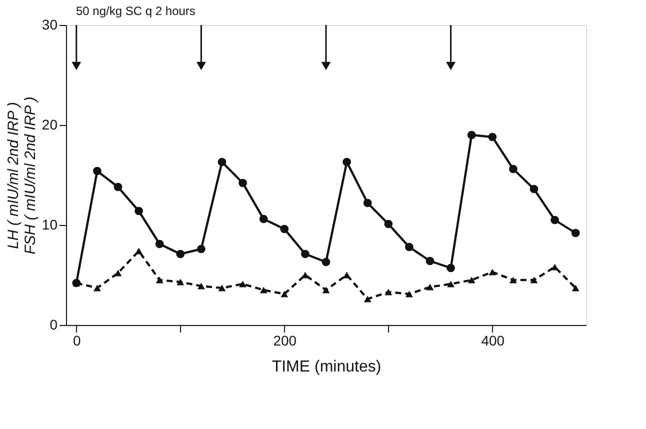 The width and height of the screenshot is (646, 429). Describe the element at coordinates (493, 340) in the screenshot. I see `x-tick-label: 400` at that location.